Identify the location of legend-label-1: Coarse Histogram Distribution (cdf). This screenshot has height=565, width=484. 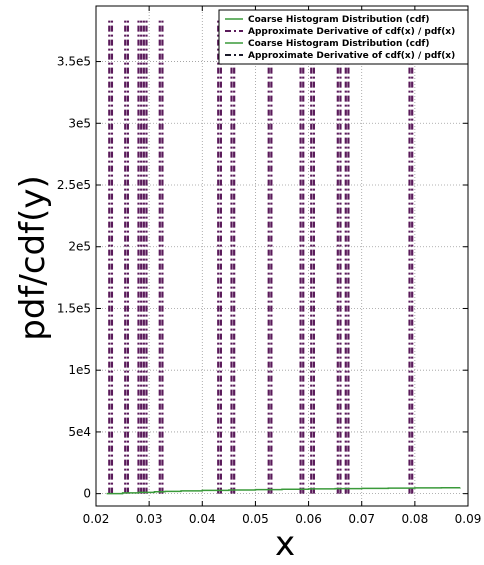
(338, 20).